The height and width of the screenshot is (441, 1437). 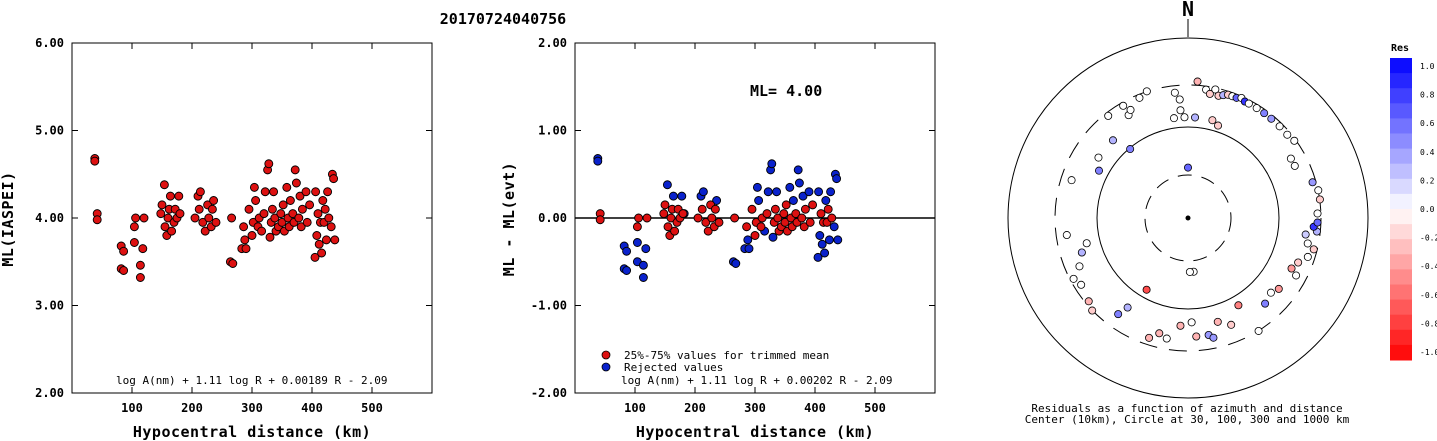 I want to click on left-x-tick-label: 400, so click(x=312, y=408).